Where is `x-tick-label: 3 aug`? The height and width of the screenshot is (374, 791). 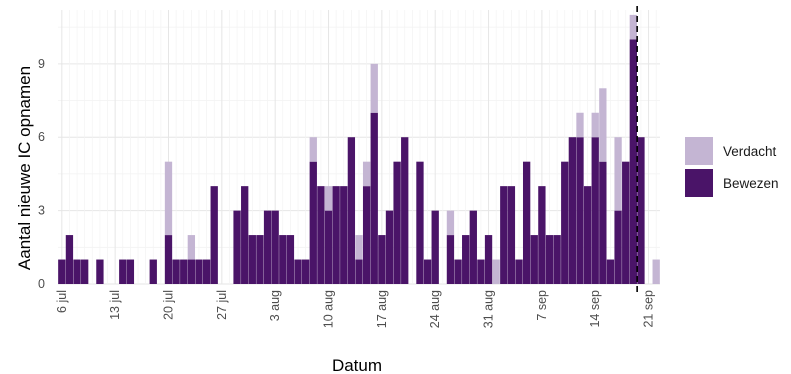
x-tick-label: 3 aug is located at coordinates (275, 305).